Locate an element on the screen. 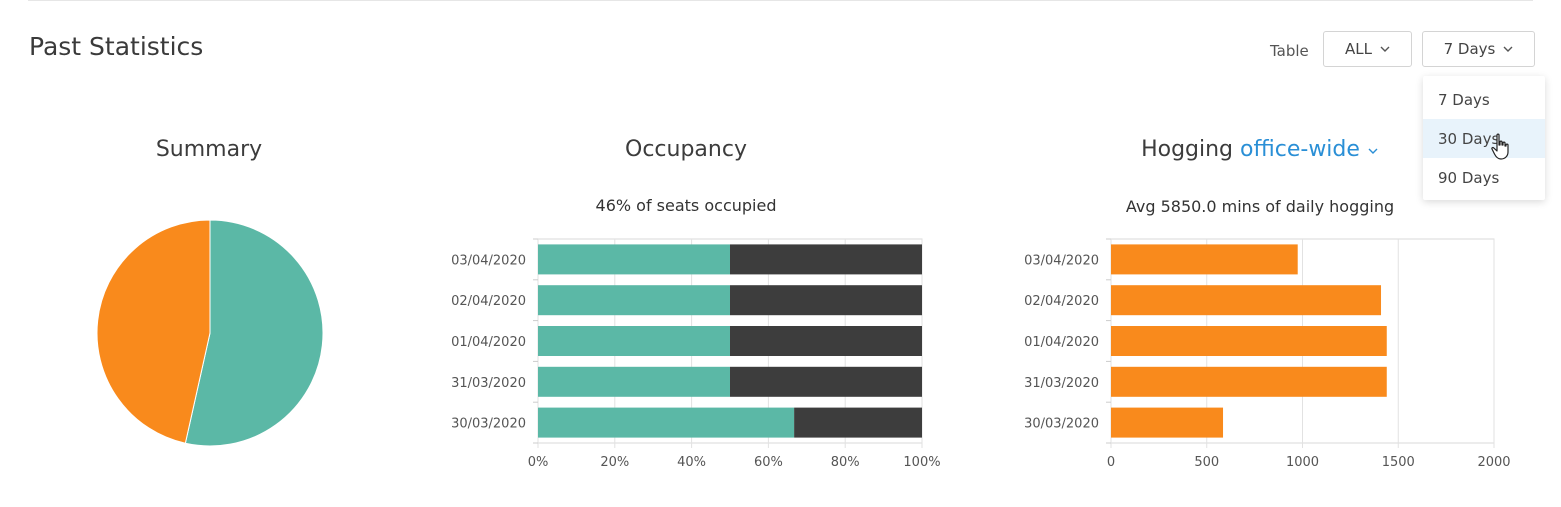 This screenshot has height=507, width=1561. x-tick-label: 0% is located at coordinates (538, 462).